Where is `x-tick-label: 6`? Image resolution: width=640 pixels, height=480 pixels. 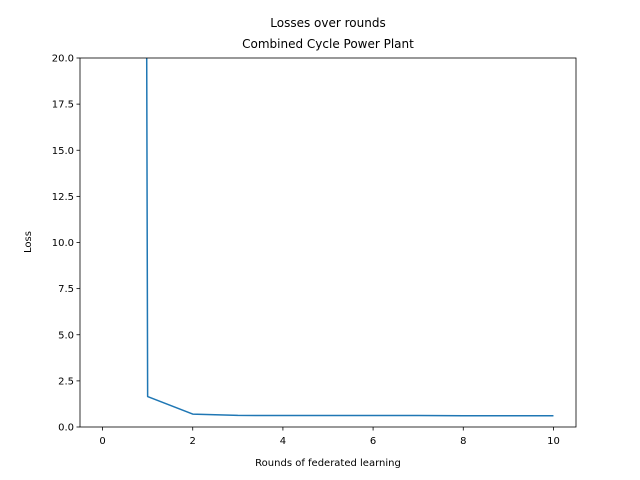
x-tick-label: 6 is located at coordinates (373, 441).